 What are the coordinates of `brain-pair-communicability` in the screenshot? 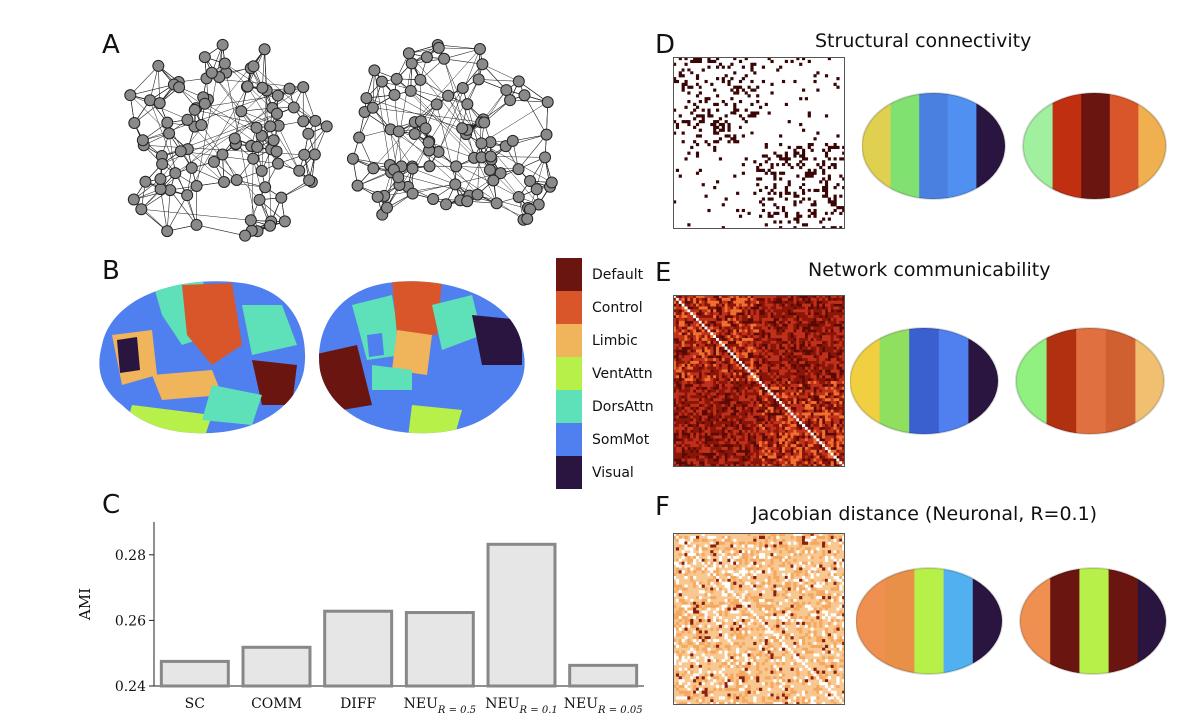 It's located at (1007, 381).